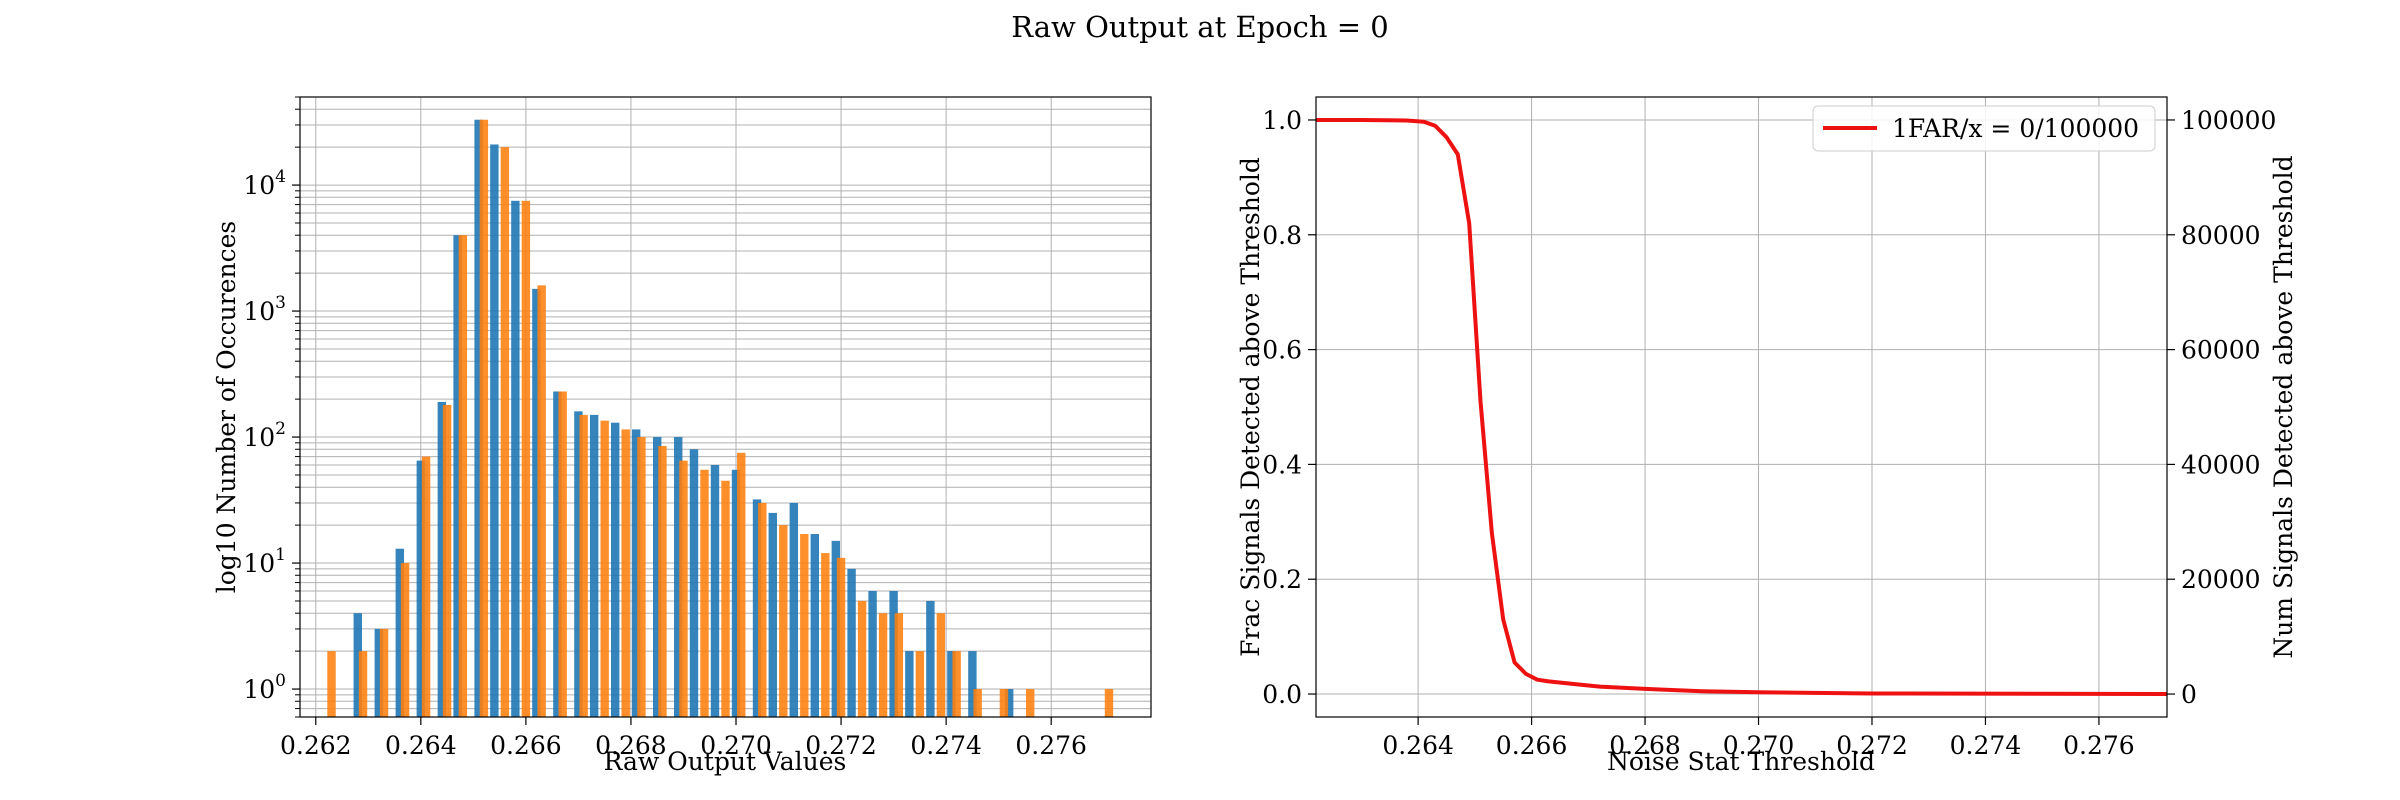 The image size is (2400, 800). I want to click on line-y-ticks-right: 0 20000 40000 60000 80000 100000, so click(2221, 407).